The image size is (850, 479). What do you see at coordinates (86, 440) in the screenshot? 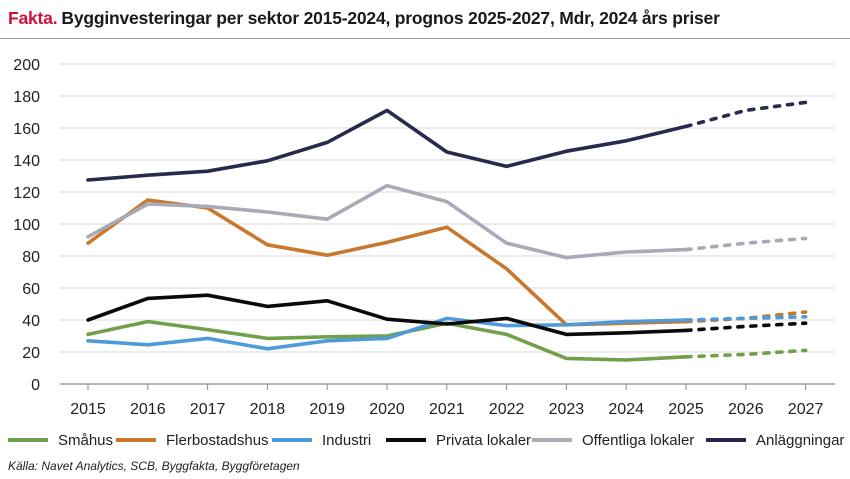
I see `legend-label: Småhus` at bounding box center [86, 440].